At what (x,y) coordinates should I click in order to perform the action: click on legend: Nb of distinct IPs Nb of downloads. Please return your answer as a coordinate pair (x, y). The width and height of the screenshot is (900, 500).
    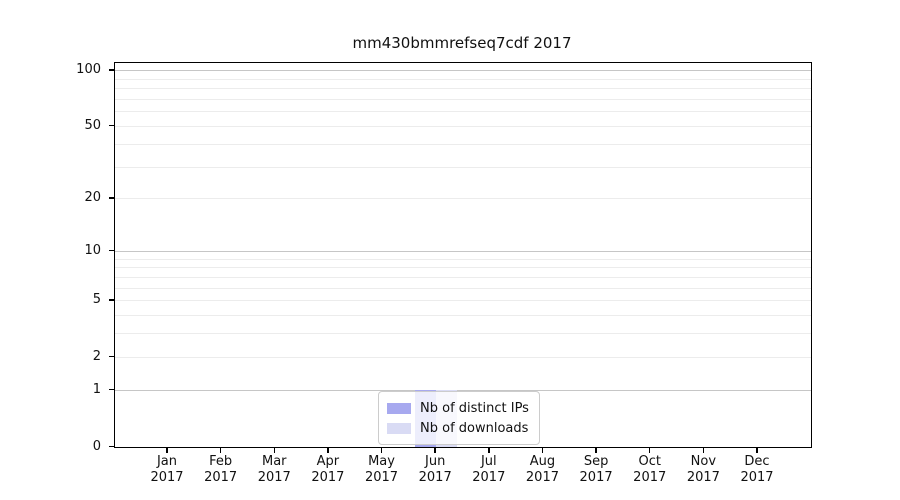
    Looking at the image, I should click on (459, 418).